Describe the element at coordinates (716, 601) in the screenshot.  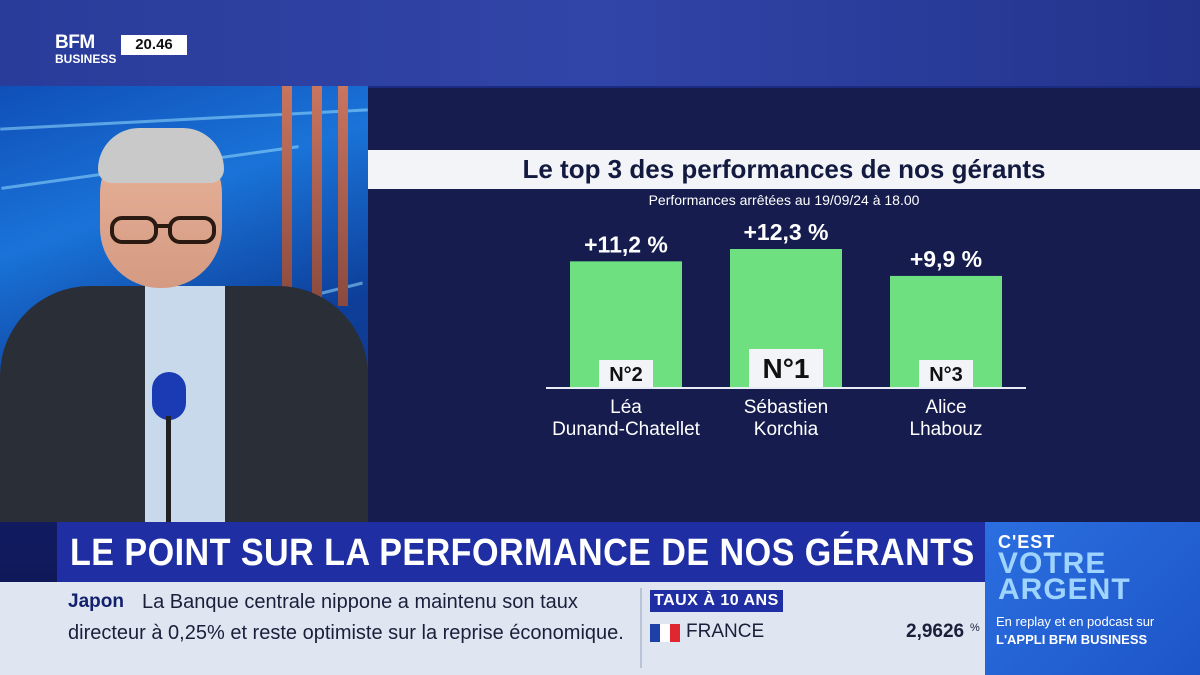
I see `rates-label: TAUX À 10 ANS` at that location.